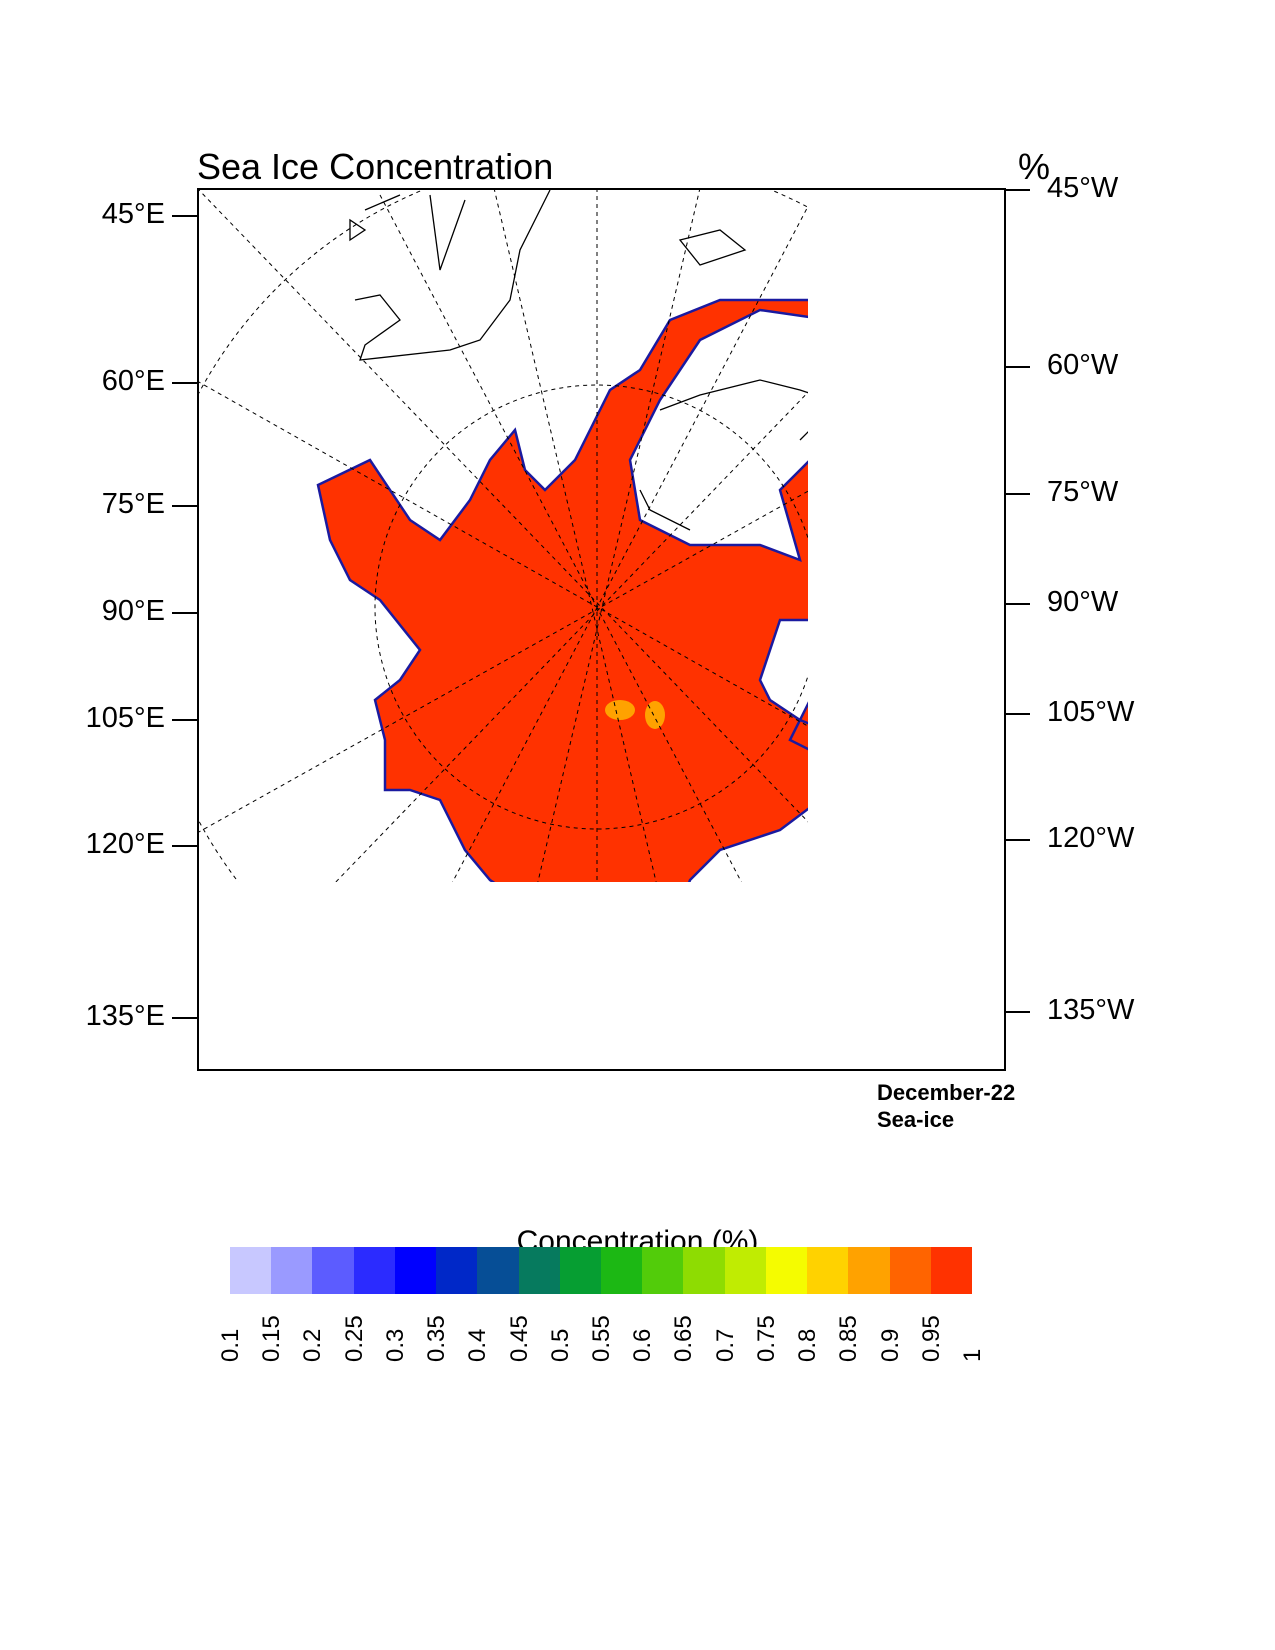 The height and width of the screenshot is (1650, 1275). Describe the element at coordinates (133, 381) in the screenshot. I see `left-lat-label: 60°E` at that location.